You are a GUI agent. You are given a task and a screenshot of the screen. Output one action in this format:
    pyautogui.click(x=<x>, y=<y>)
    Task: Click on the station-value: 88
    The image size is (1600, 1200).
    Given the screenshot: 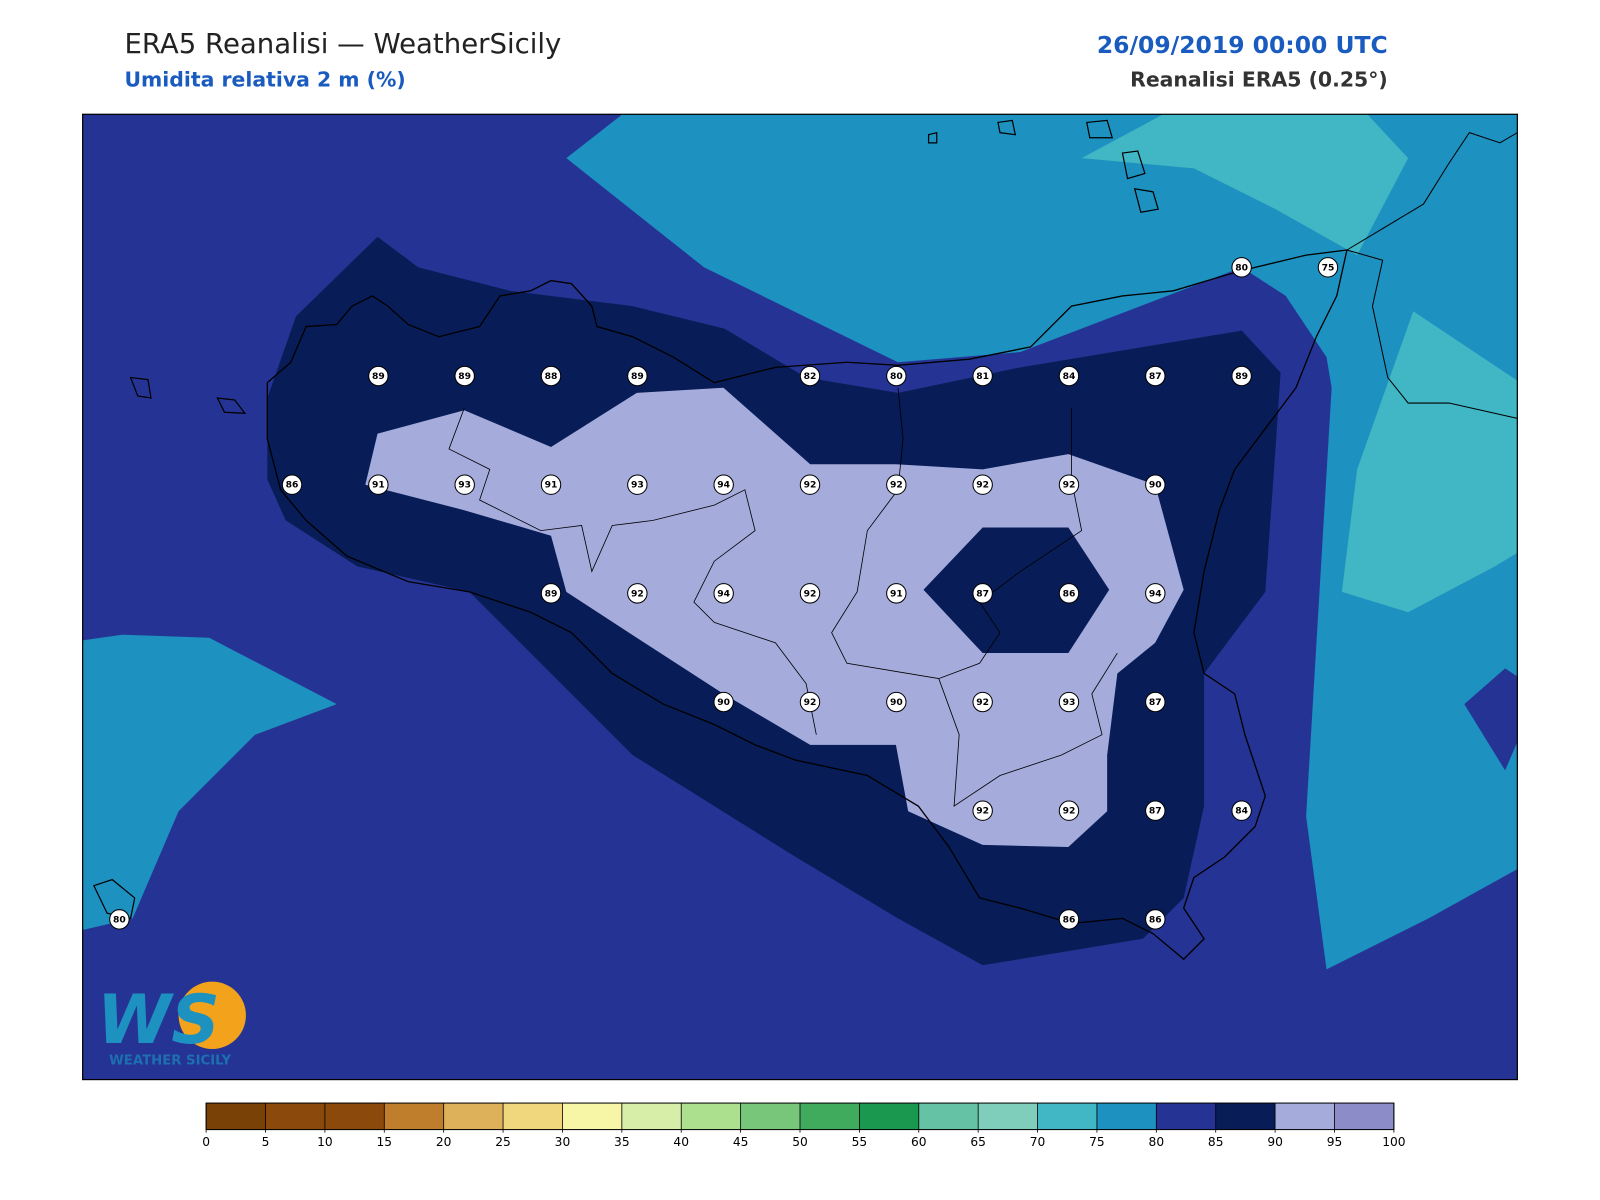 What is the action you would take?
    pyautogui.click(x=551, y=376)
    